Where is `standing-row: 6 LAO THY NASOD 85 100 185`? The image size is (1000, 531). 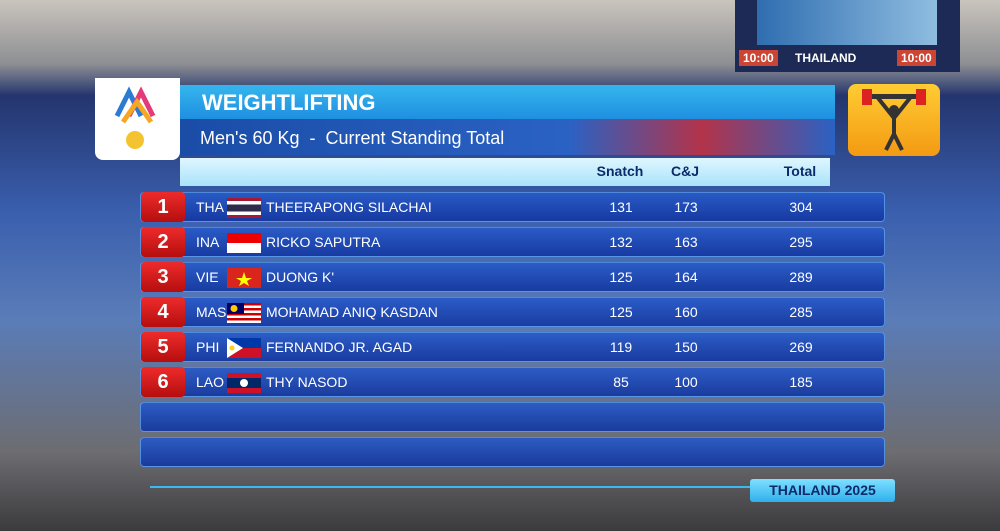
standing-row: 6 LAO THY NASOD 85 100 185 is located at coordinates (512, 382).